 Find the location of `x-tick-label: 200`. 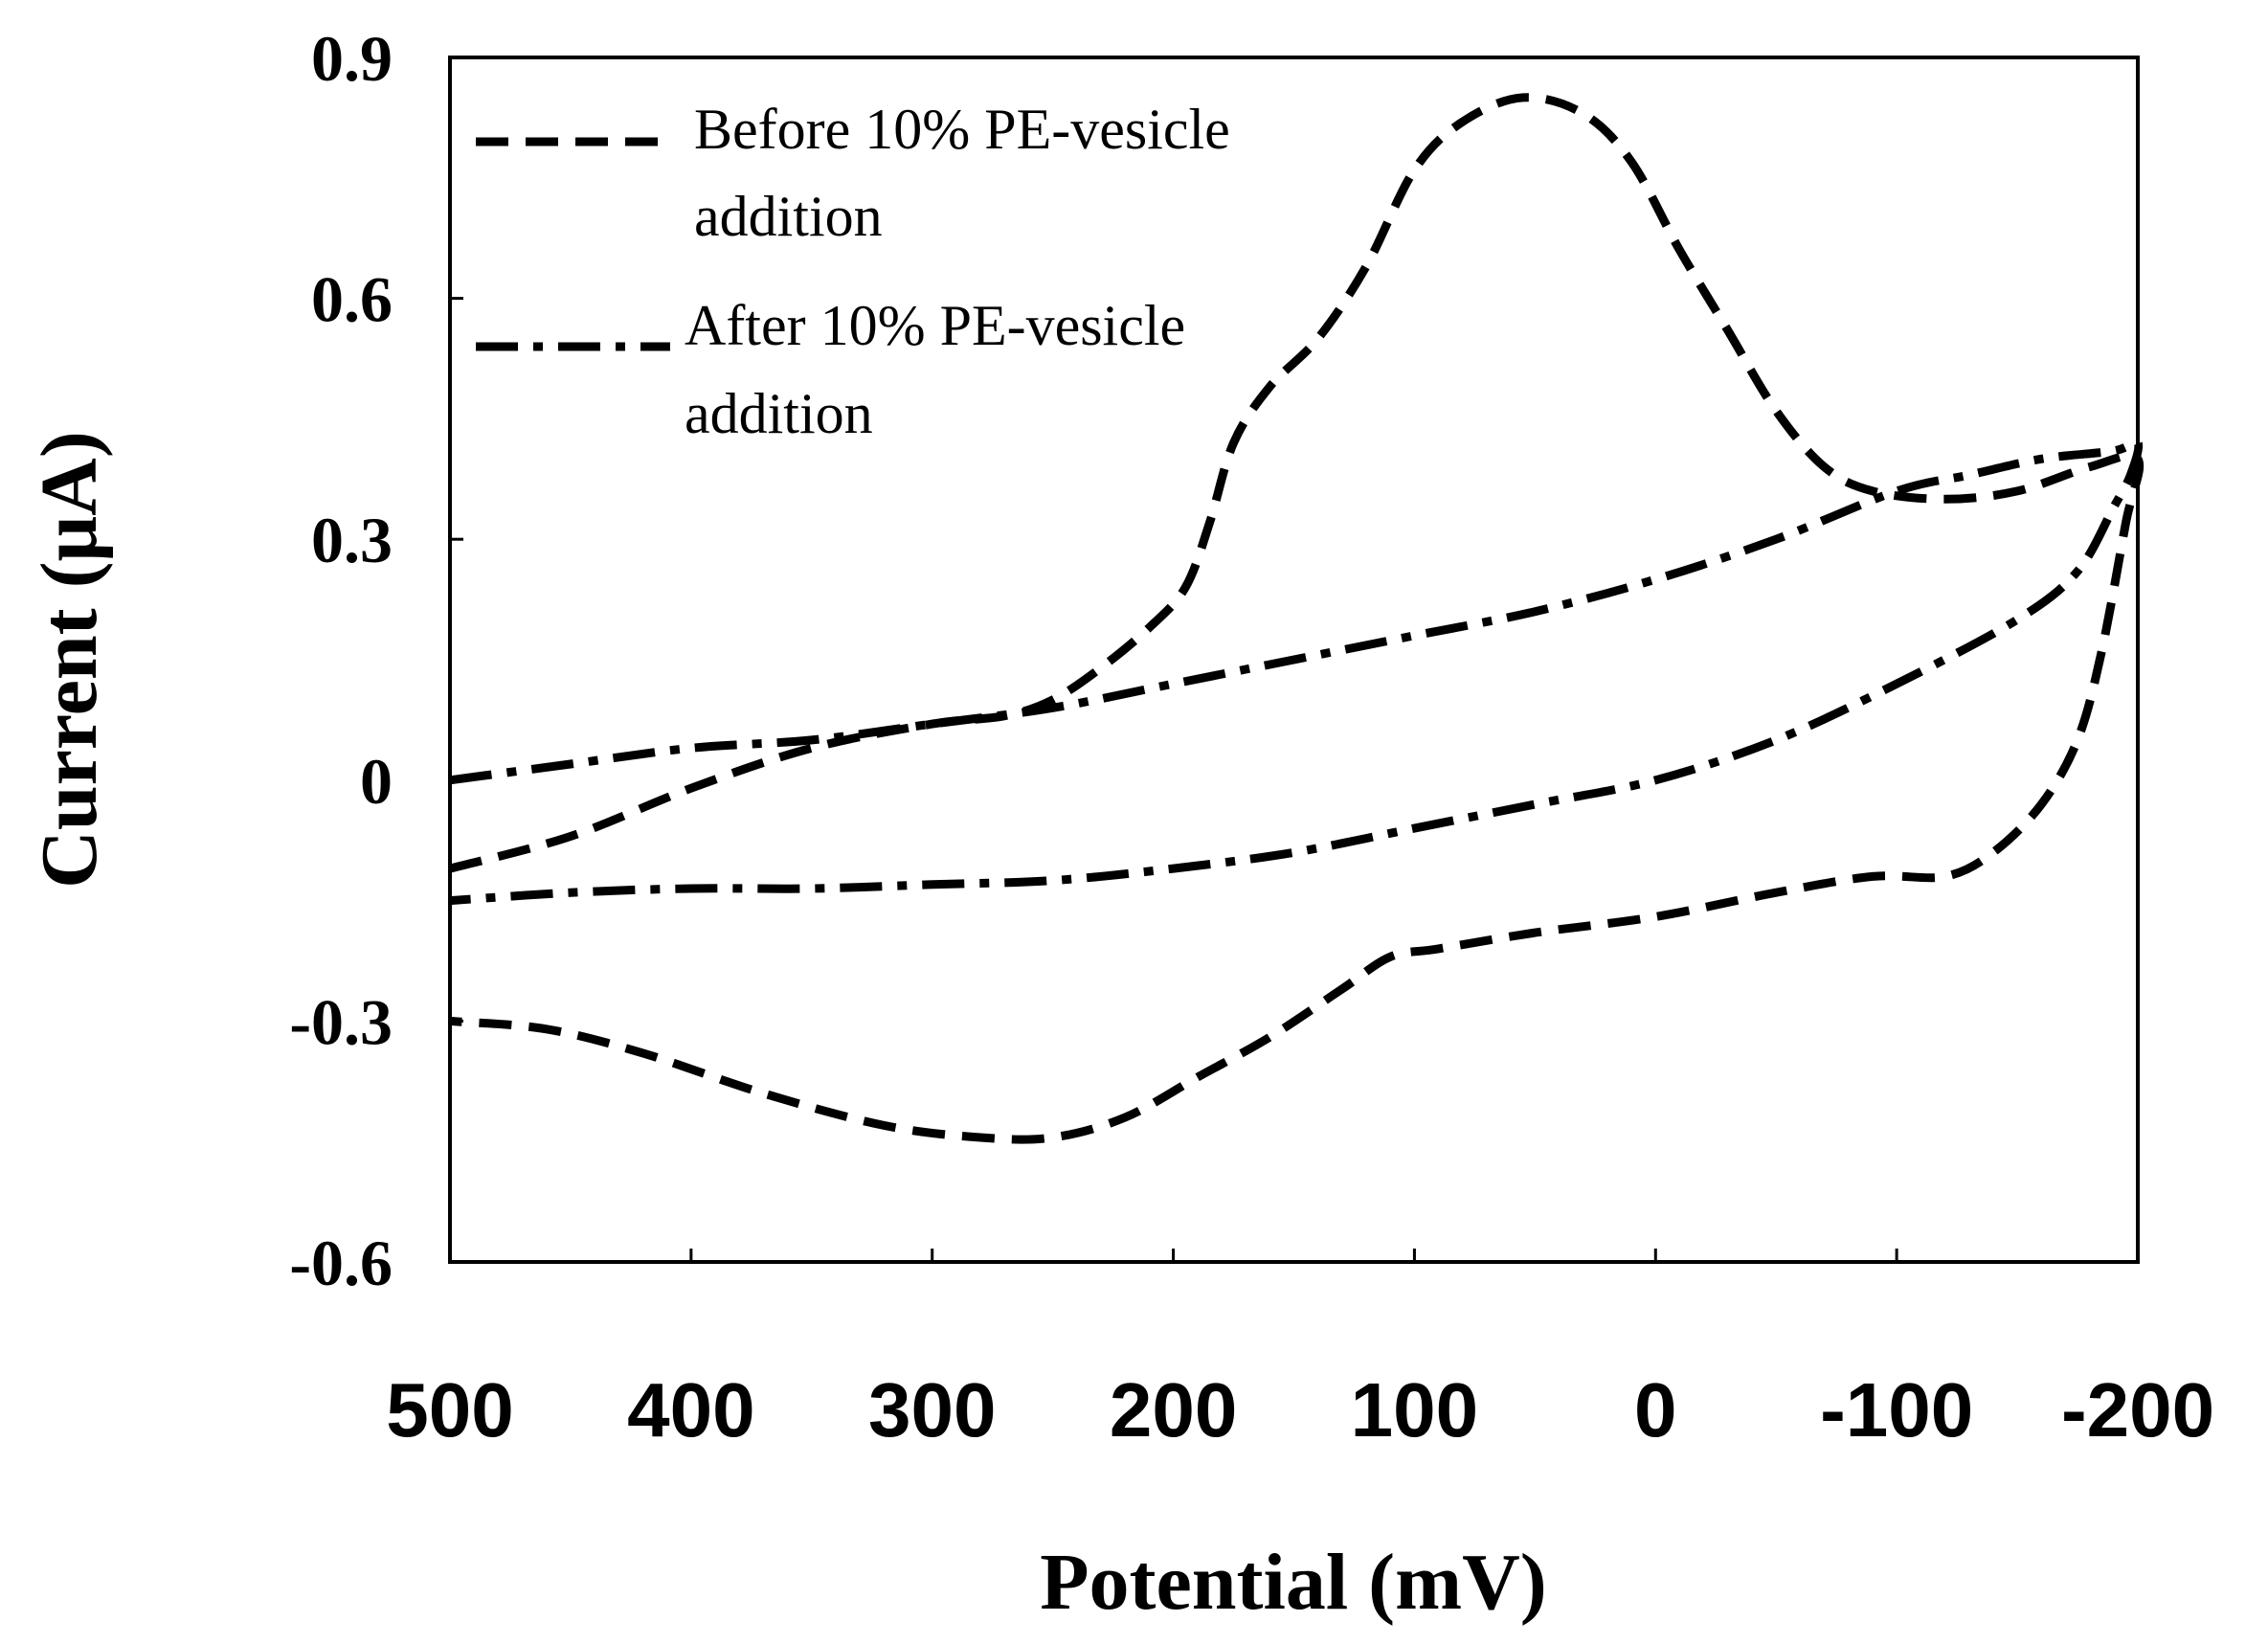

x-tick-label: 200 is located at coordinates (1173, 1410).